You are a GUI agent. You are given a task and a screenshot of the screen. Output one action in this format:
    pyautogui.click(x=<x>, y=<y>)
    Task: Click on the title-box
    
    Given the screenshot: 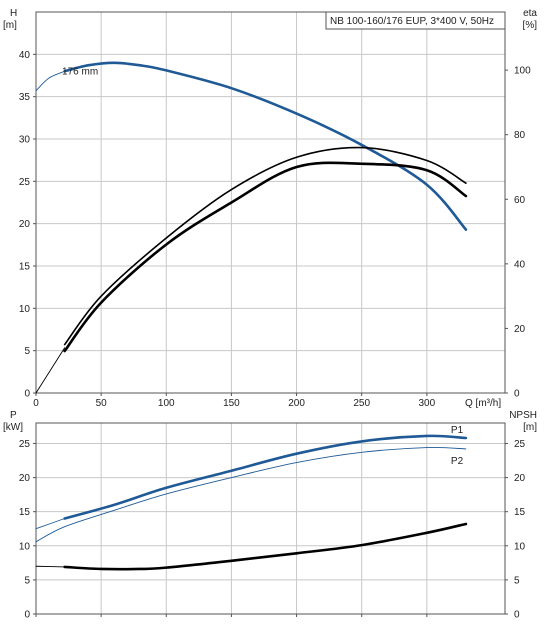 What is the action you would take?
    pyautogui.click(x=415, y=20)
    